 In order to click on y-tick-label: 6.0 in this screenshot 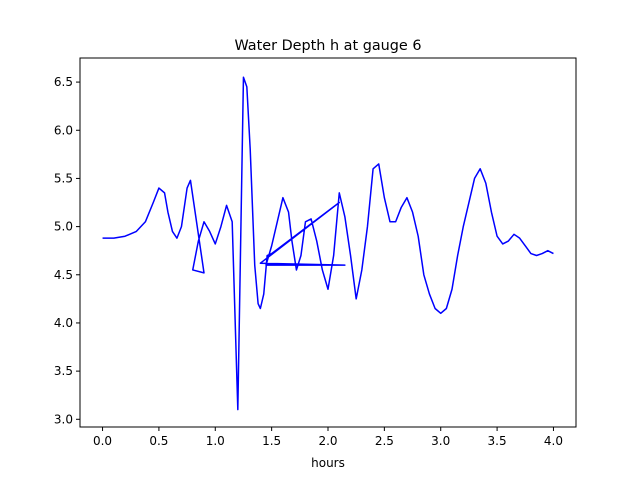, I will do `click(63, 130)`.